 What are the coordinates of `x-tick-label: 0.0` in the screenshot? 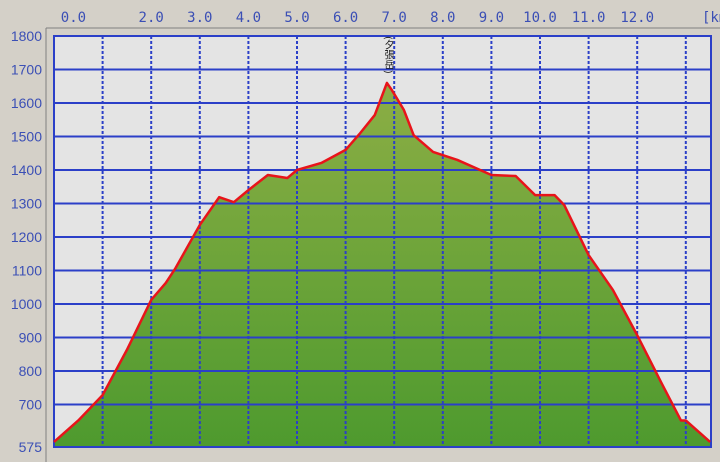 It's located at (73, 18).